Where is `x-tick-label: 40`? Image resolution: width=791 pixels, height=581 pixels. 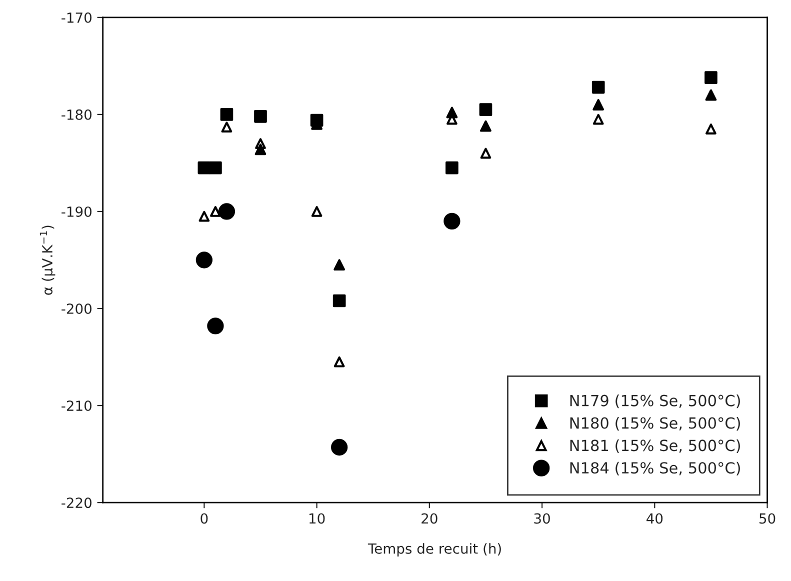
x-tick-label: 40 is located at coordinates (654, 518).